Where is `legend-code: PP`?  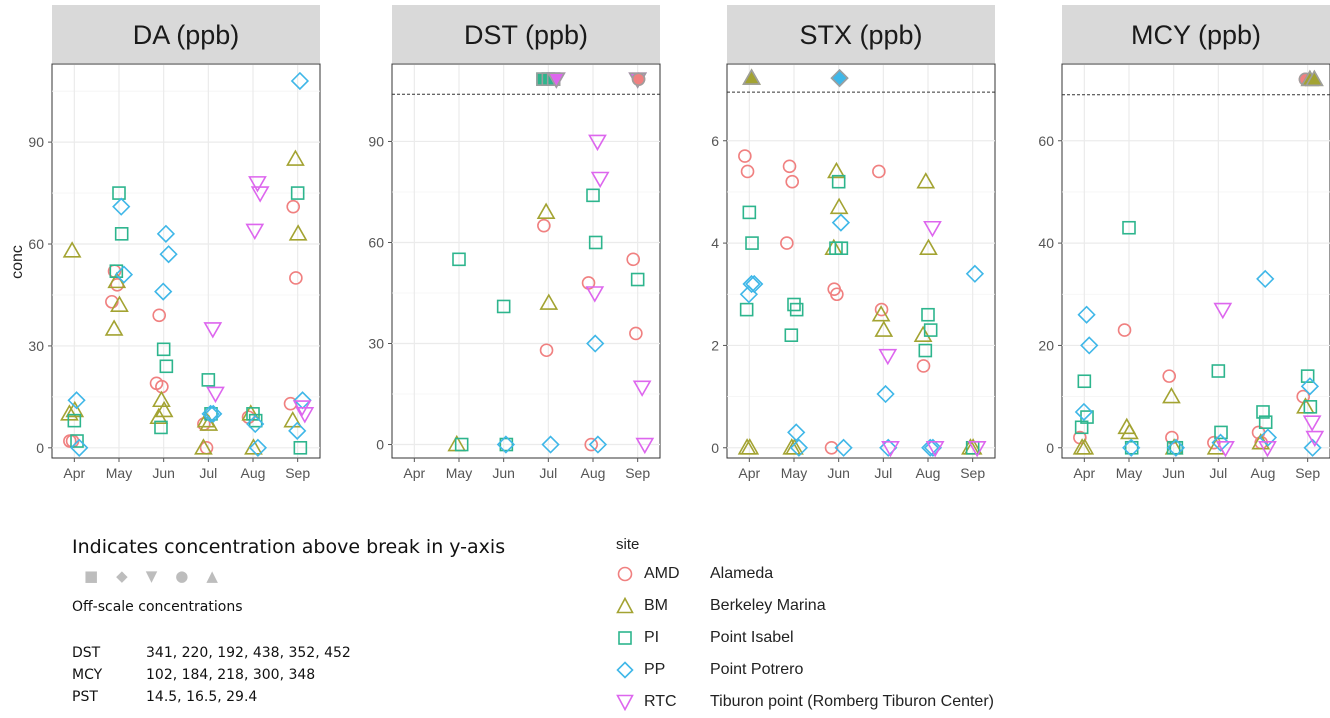 legend-code: PP is located at coordinates (655, 669).